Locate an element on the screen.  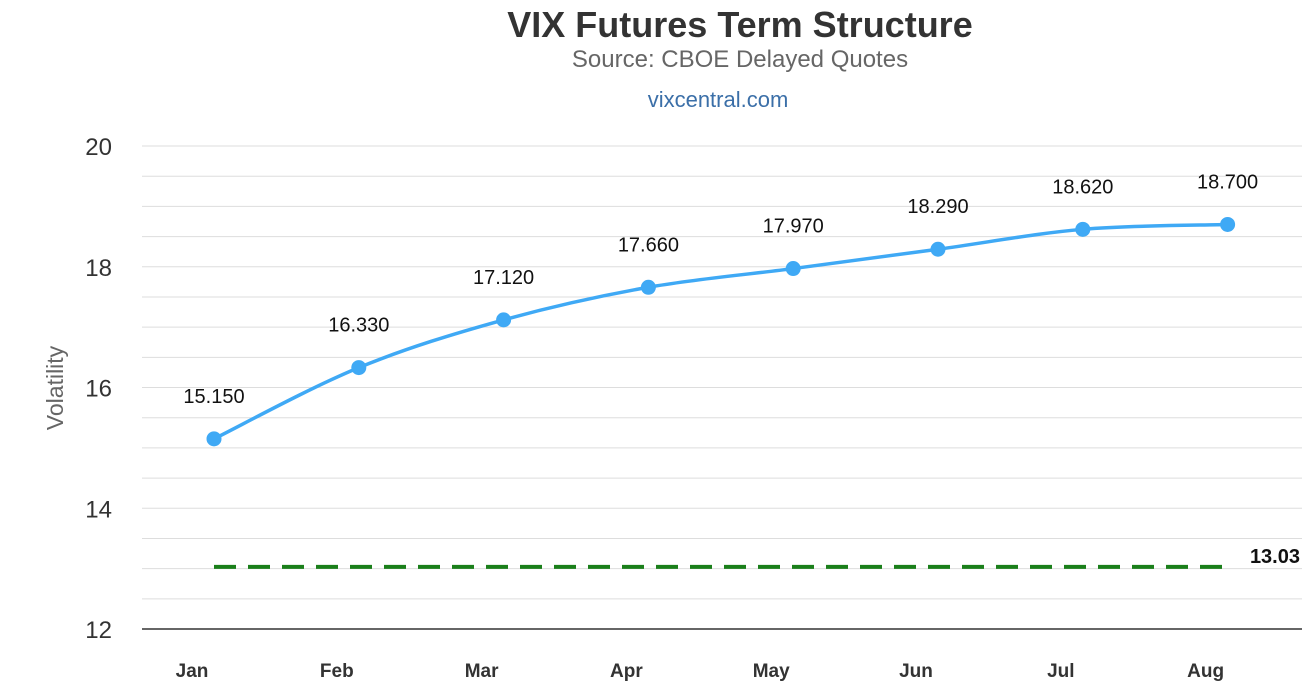
x-tick-label: Jan is located at coordinates (192, 671).